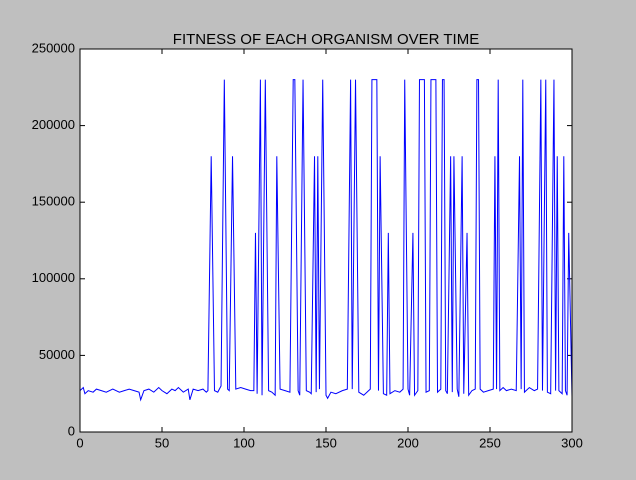 The height and width of the screenshot is (480, 636). I want to click on chart-title: FITNESS OF EACH ORGANISM OVER TIME, so click(326, 39).